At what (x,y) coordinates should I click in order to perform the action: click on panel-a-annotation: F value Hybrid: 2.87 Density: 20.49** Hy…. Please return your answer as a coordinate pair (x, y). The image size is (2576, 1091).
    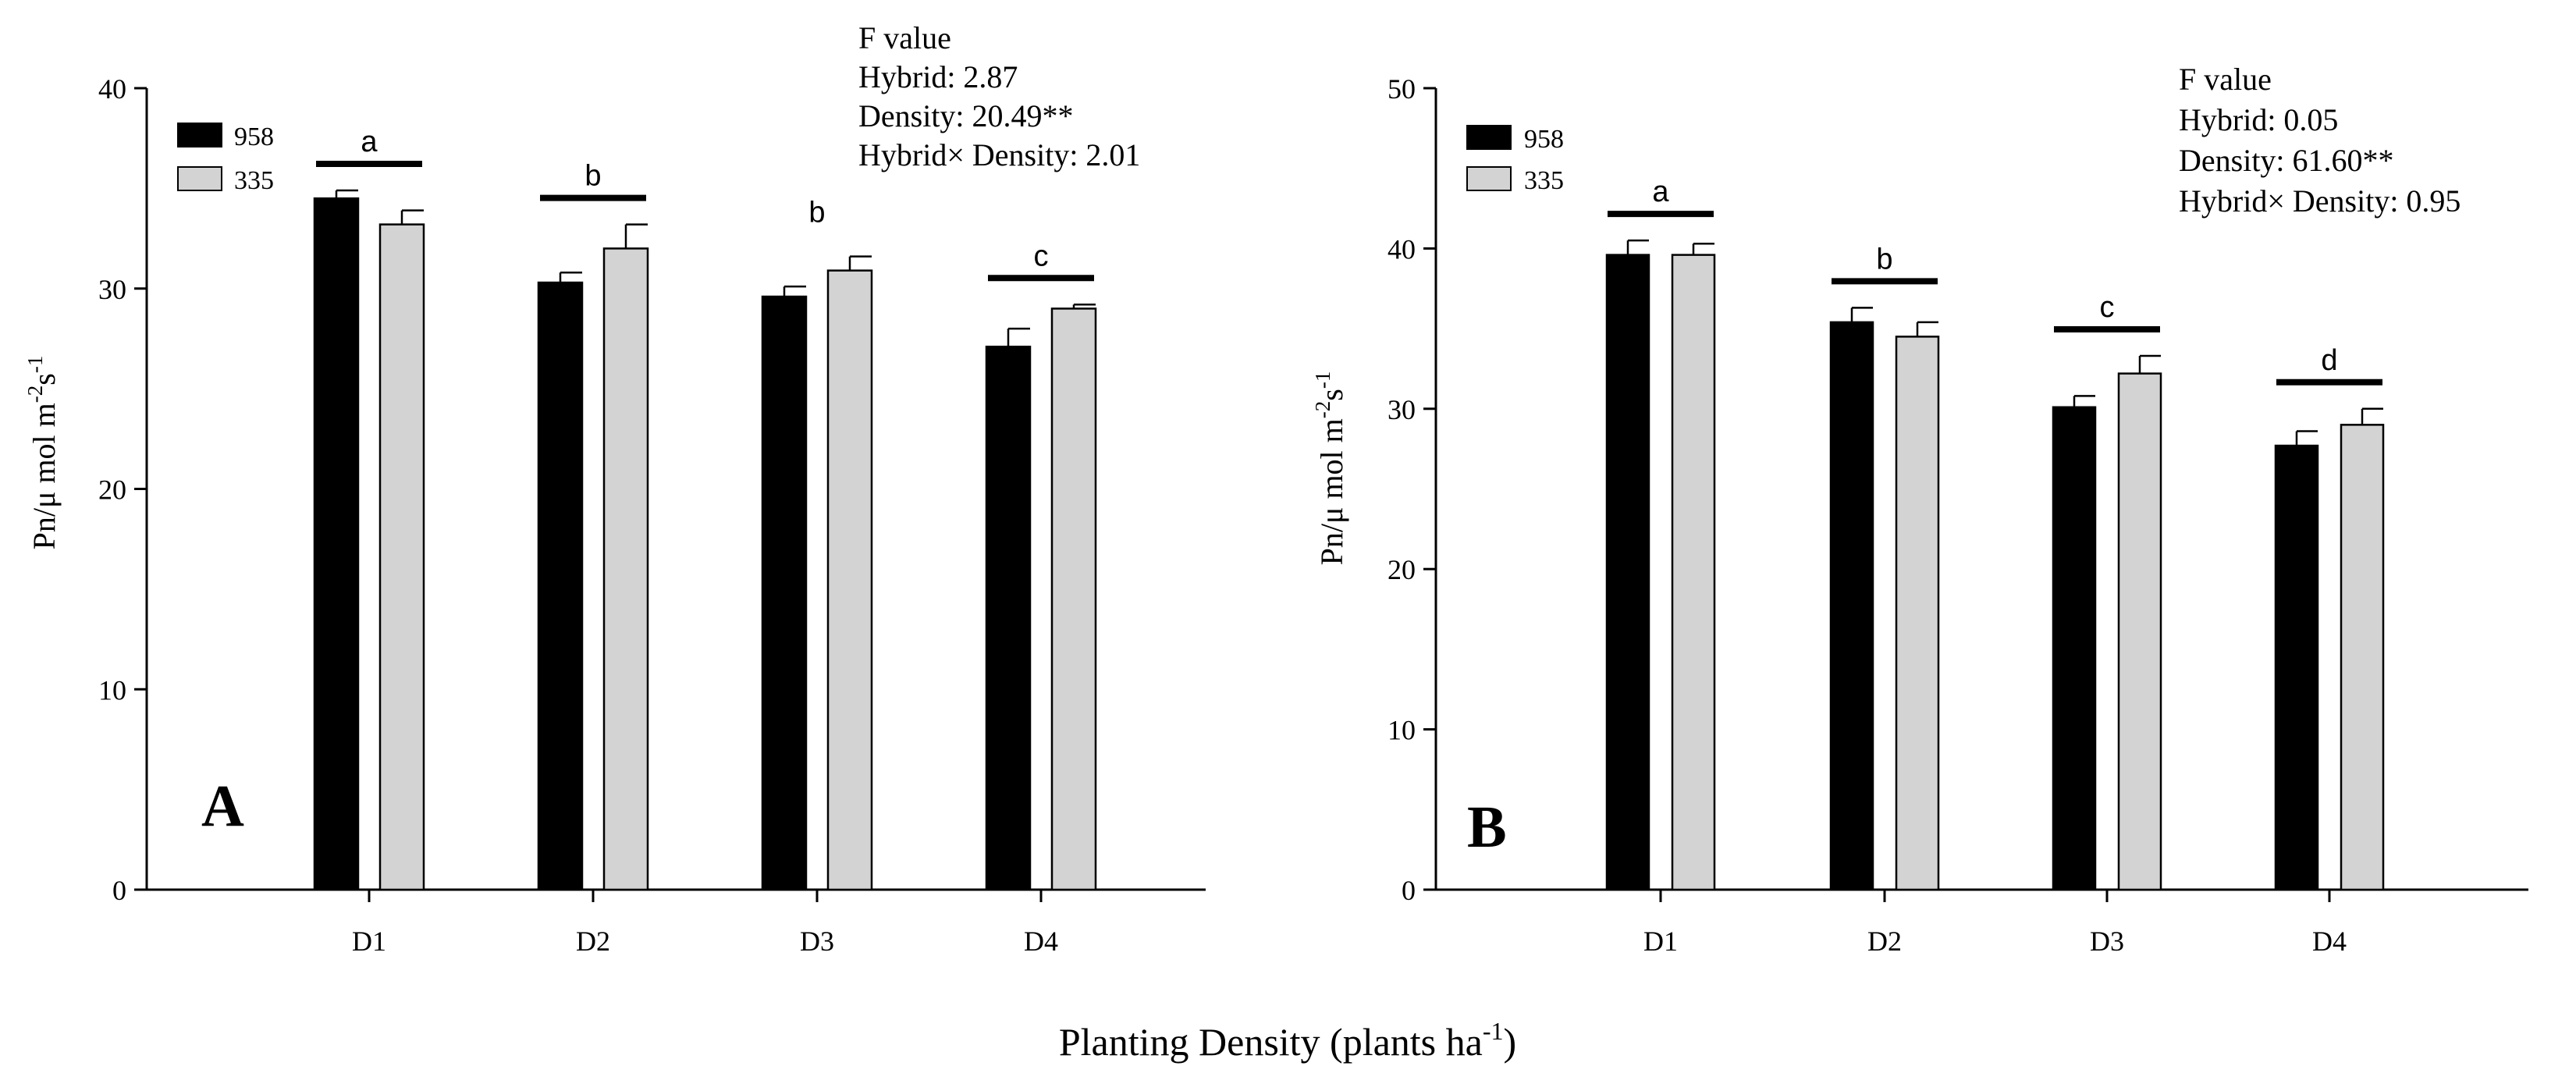
    Looking at the image, I should click on (999, 96).